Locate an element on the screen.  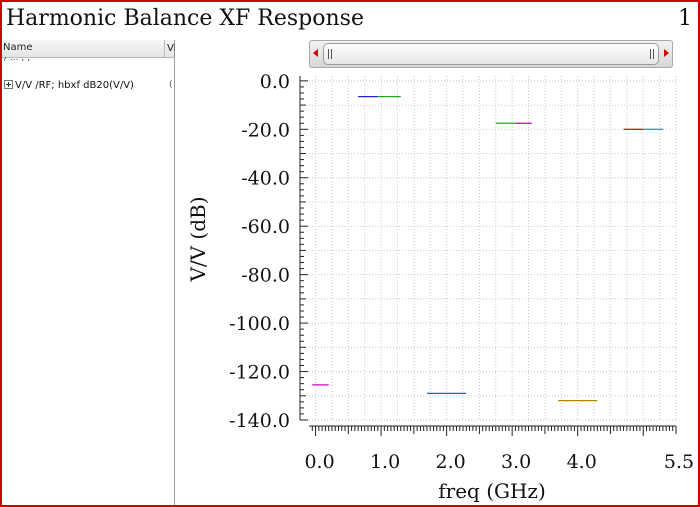
column-header-visible: Vi is located at coordinates (169, 48).